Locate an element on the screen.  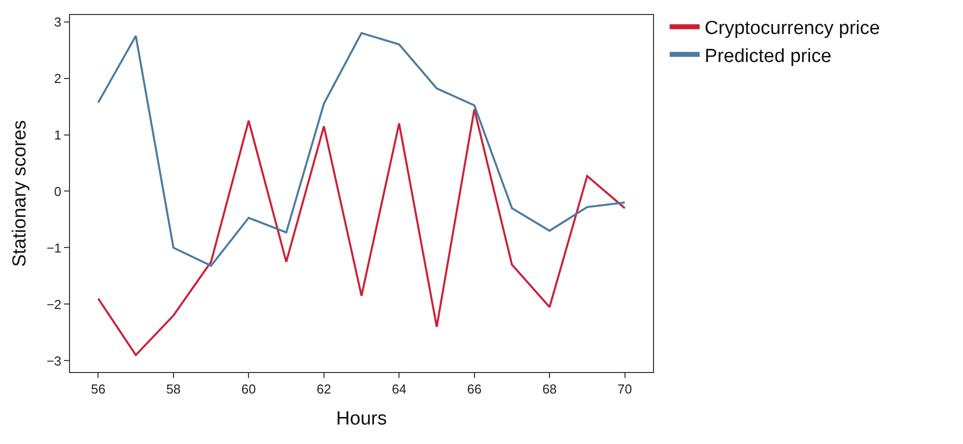
y-tick-label: 2 is located at coordinates (58, 78).